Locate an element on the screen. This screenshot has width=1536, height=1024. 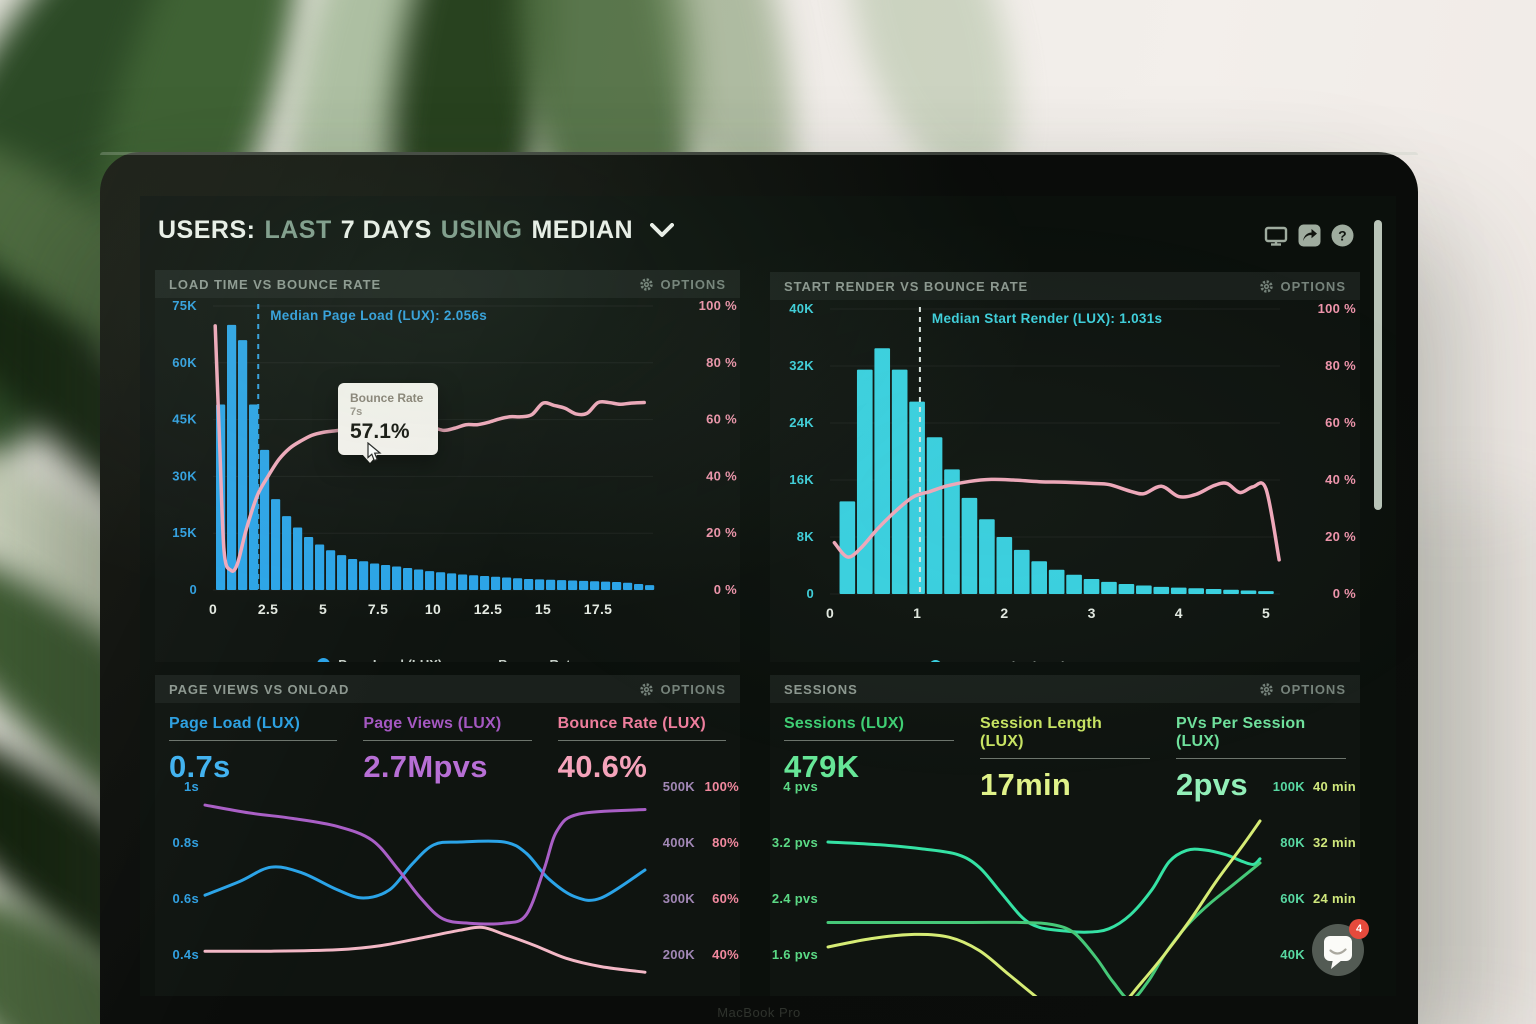
svg-text: 0.6s is located at coordinates (185, 898).